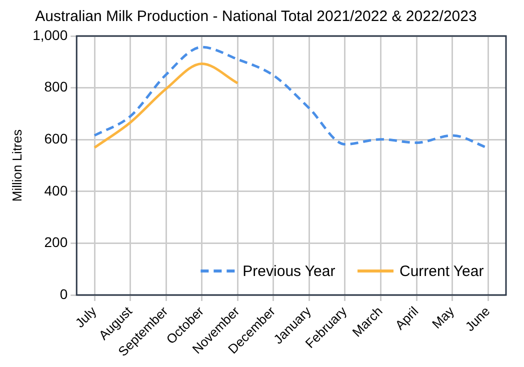  What do you see at coordinates (16, 165) in the screenshot?
I see `y-axis-title: Million Litres` at bounding box center [16, 165].